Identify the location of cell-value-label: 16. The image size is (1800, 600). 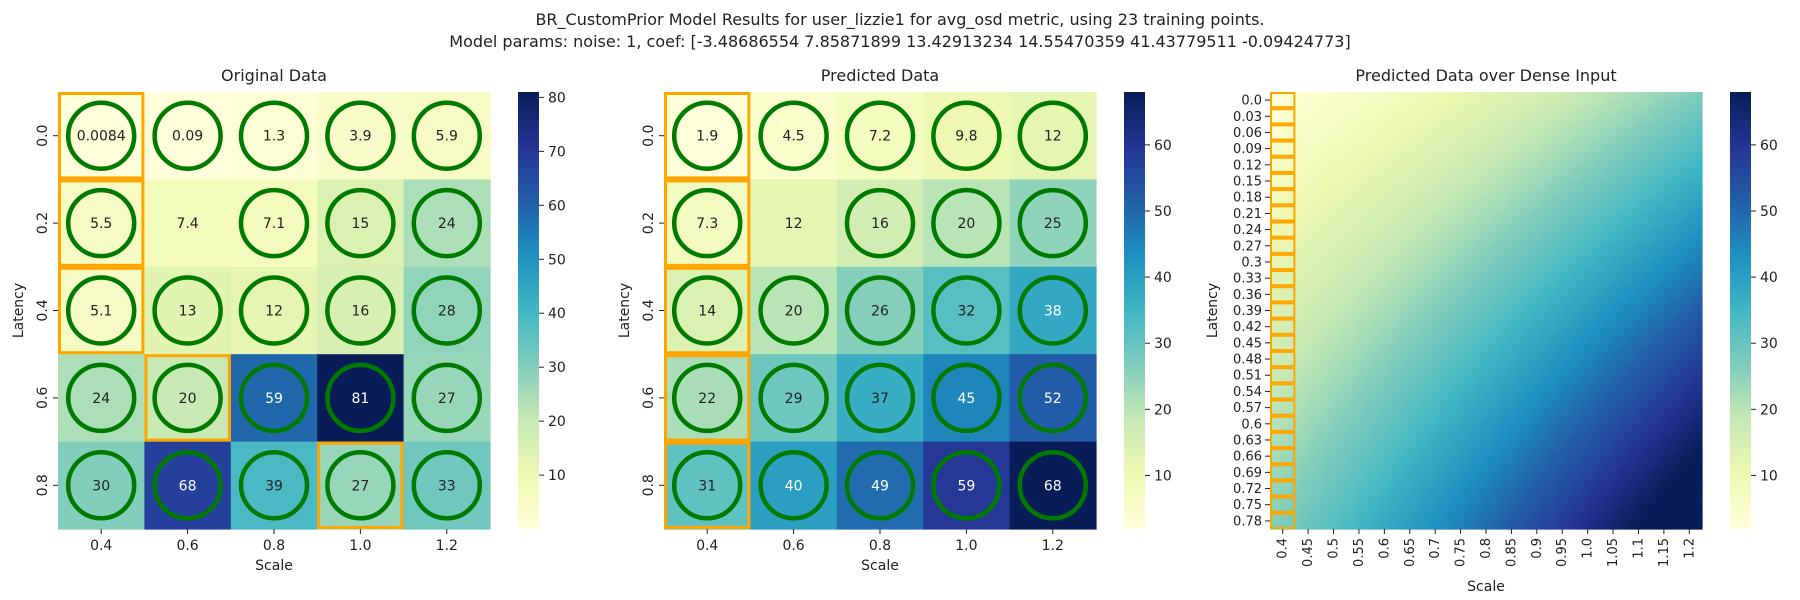
(360, 312).